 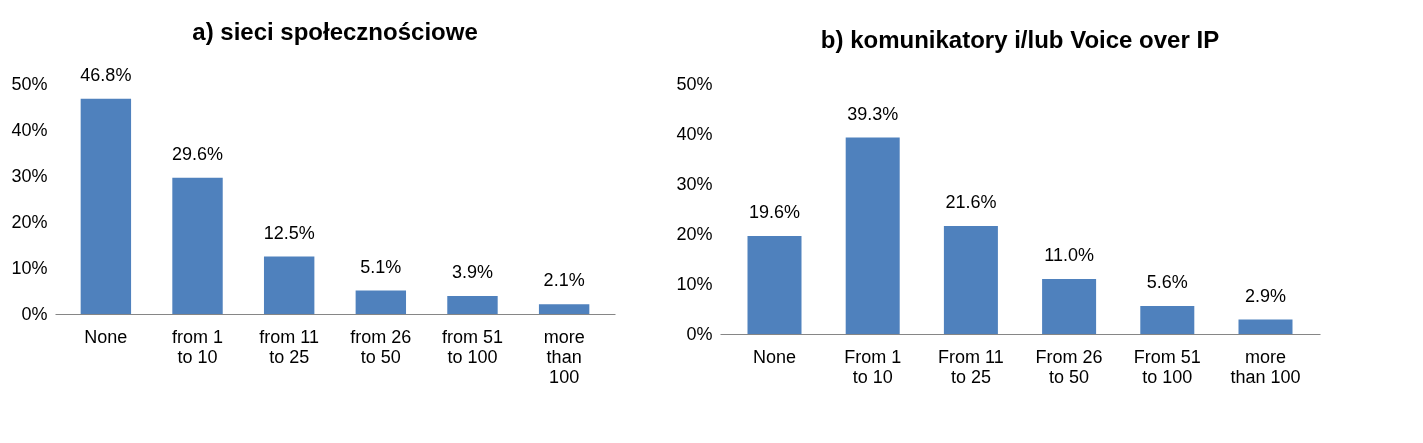 What do you see at coordinates (198, 153) in the screenshot?
I see `data-label: 29.6%` at bounding box center [198, 153].